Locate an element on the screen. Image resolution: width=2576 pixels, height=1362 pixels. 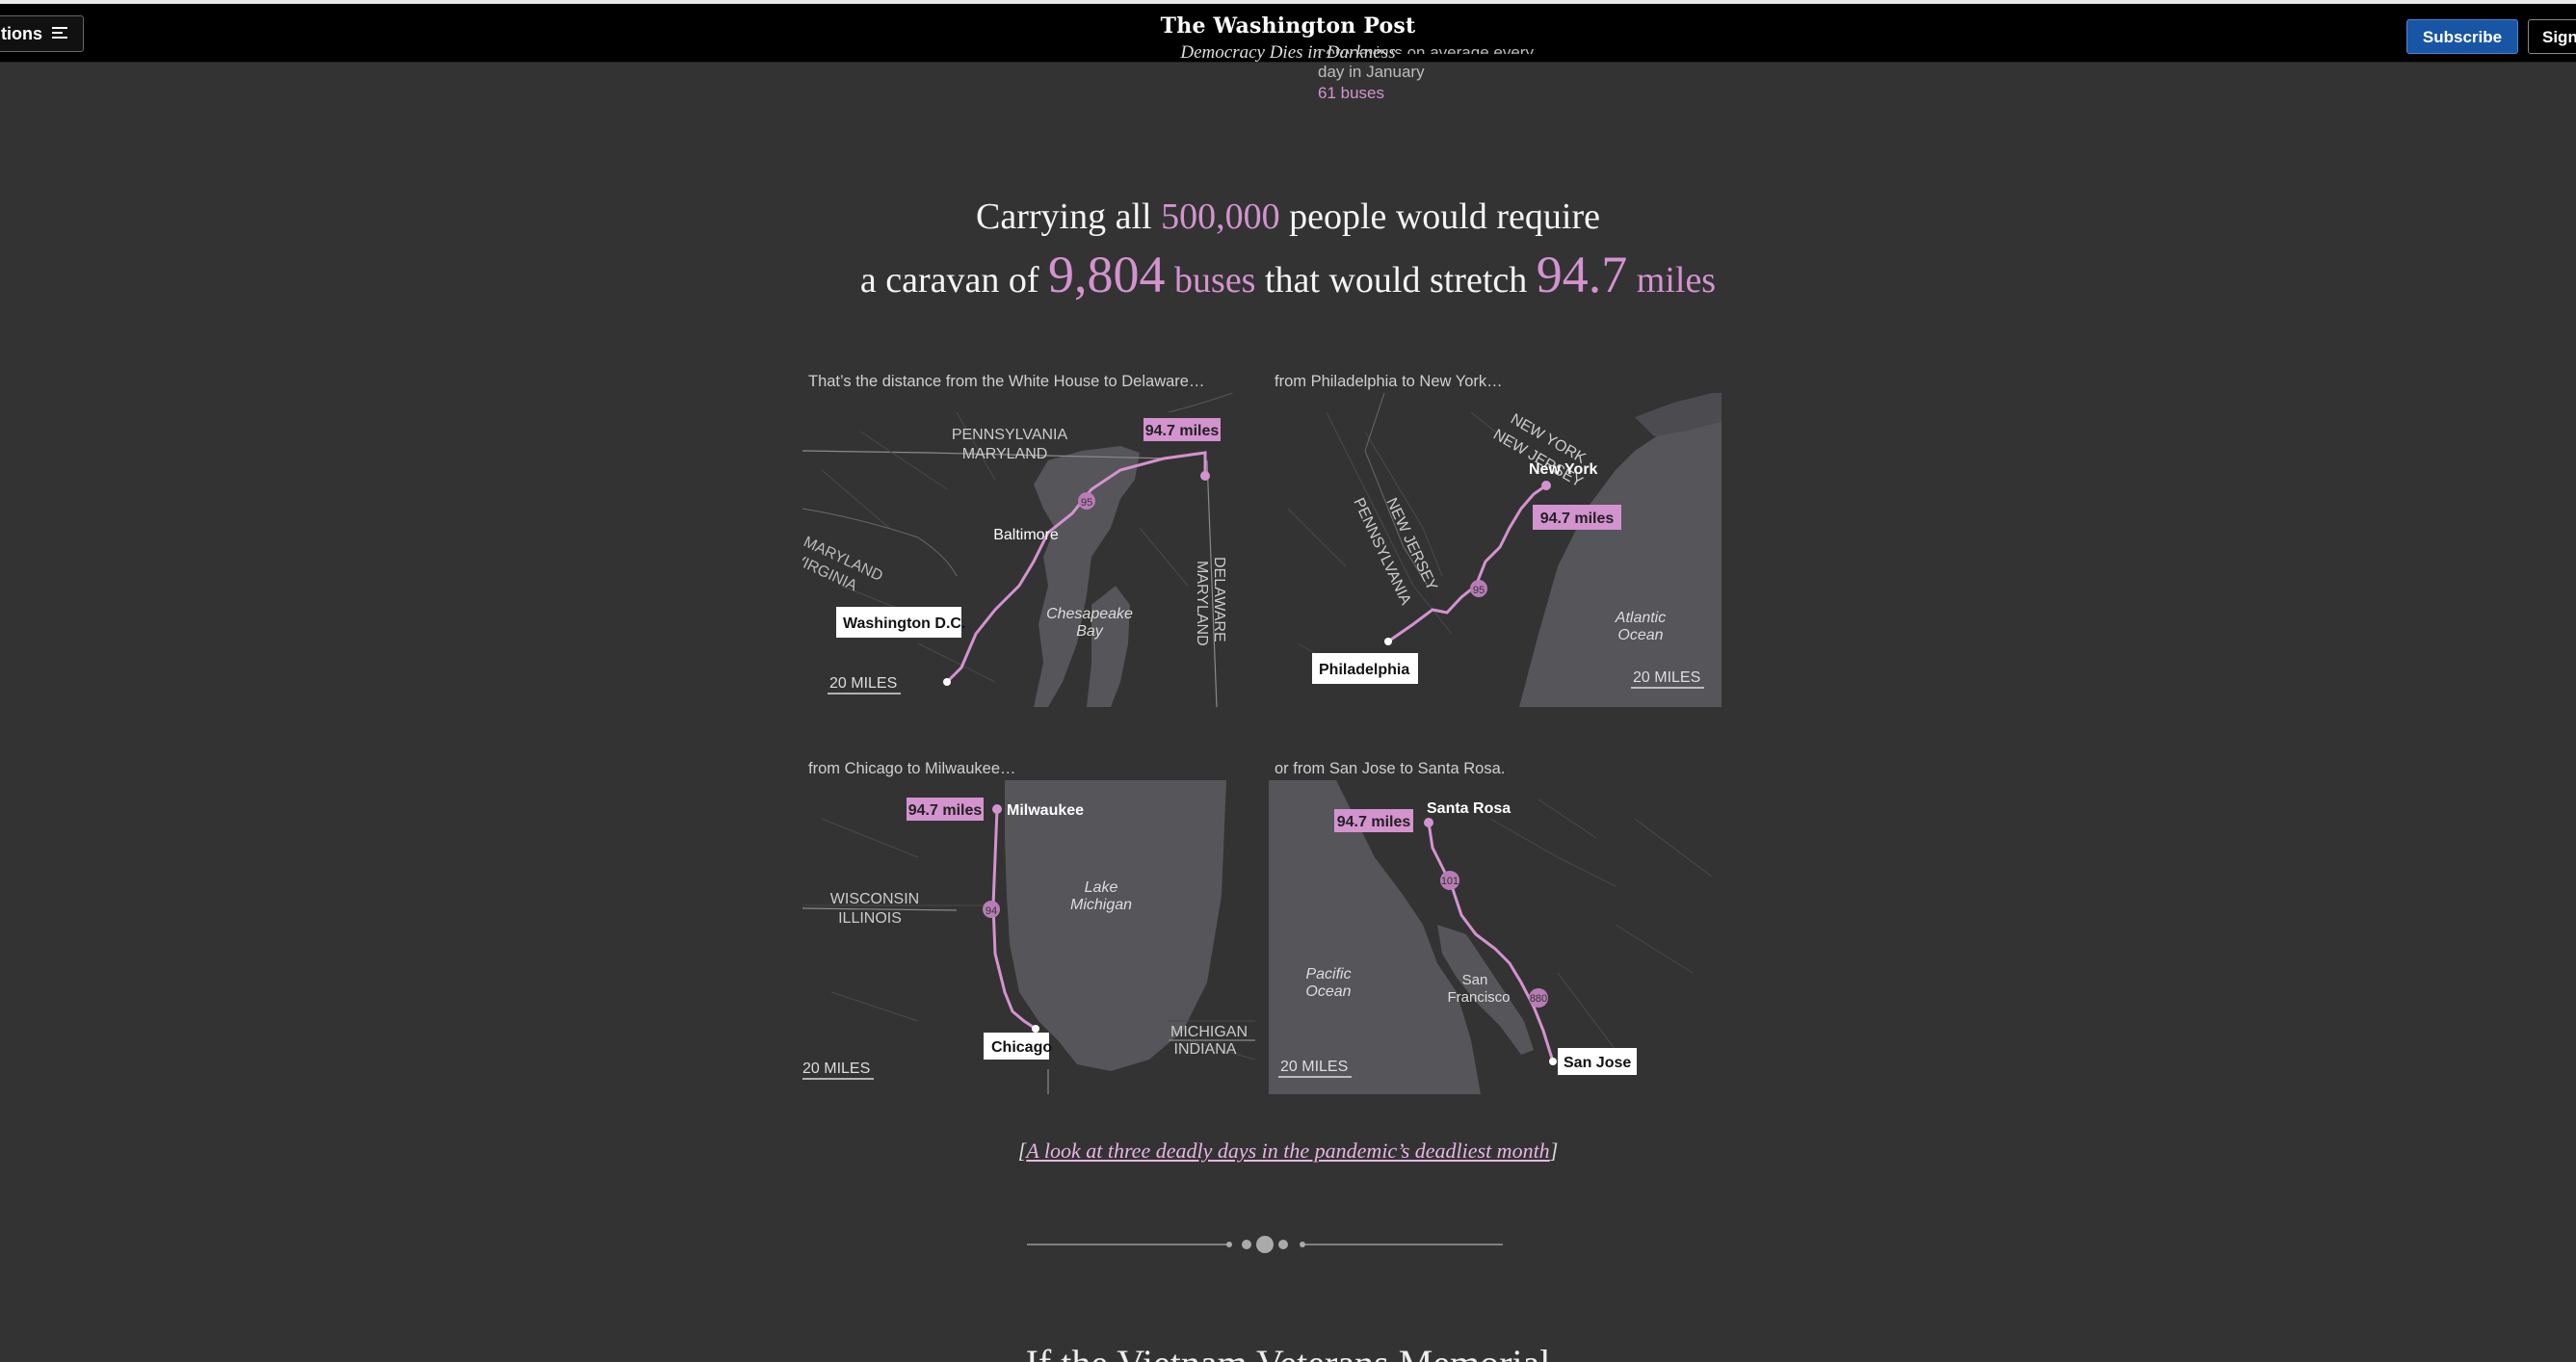
start-city-label: Chicago is located at coordinates (1021, 1047).